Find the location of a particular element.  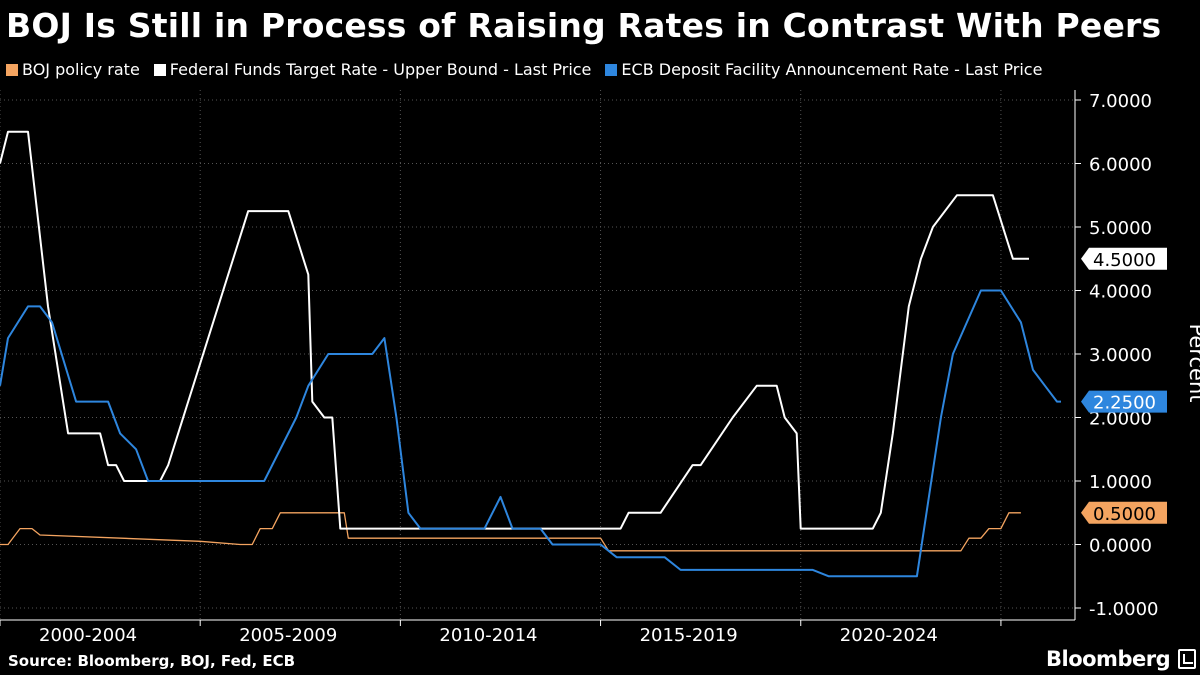

y-tick-label: 2.0000 is located at coordinates (1120, 419).